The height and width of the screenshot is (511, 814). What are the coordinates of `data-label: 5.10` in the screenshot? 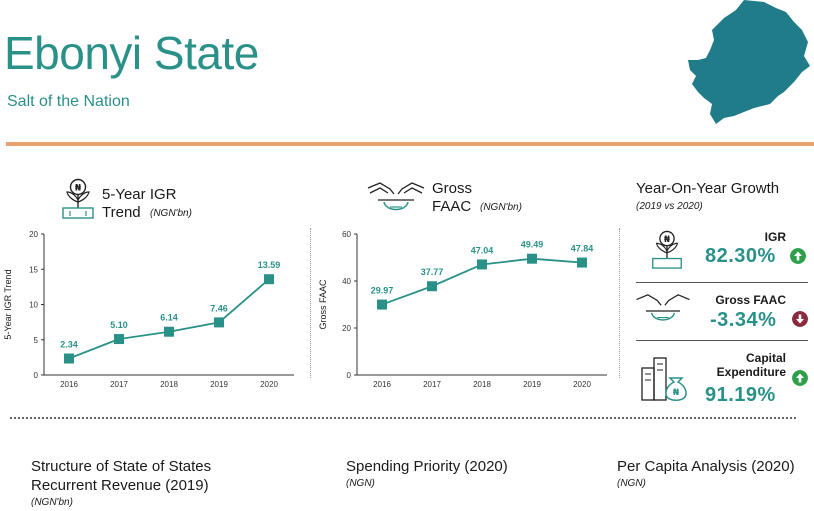 It's located at (119, 325).